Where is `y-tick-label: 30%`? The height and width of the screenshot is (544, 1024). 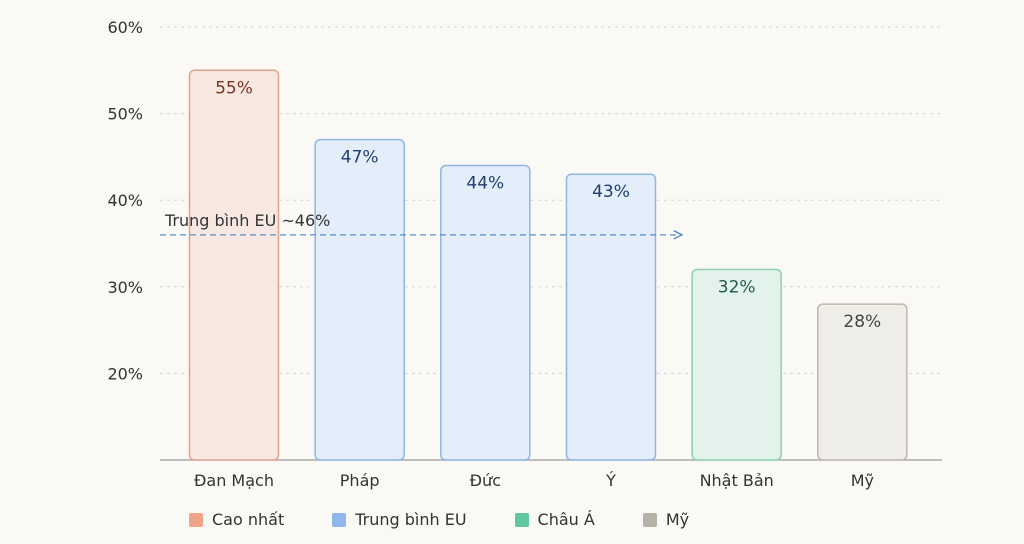
y-tick-label: 30% is located at coordinates (125, 287).